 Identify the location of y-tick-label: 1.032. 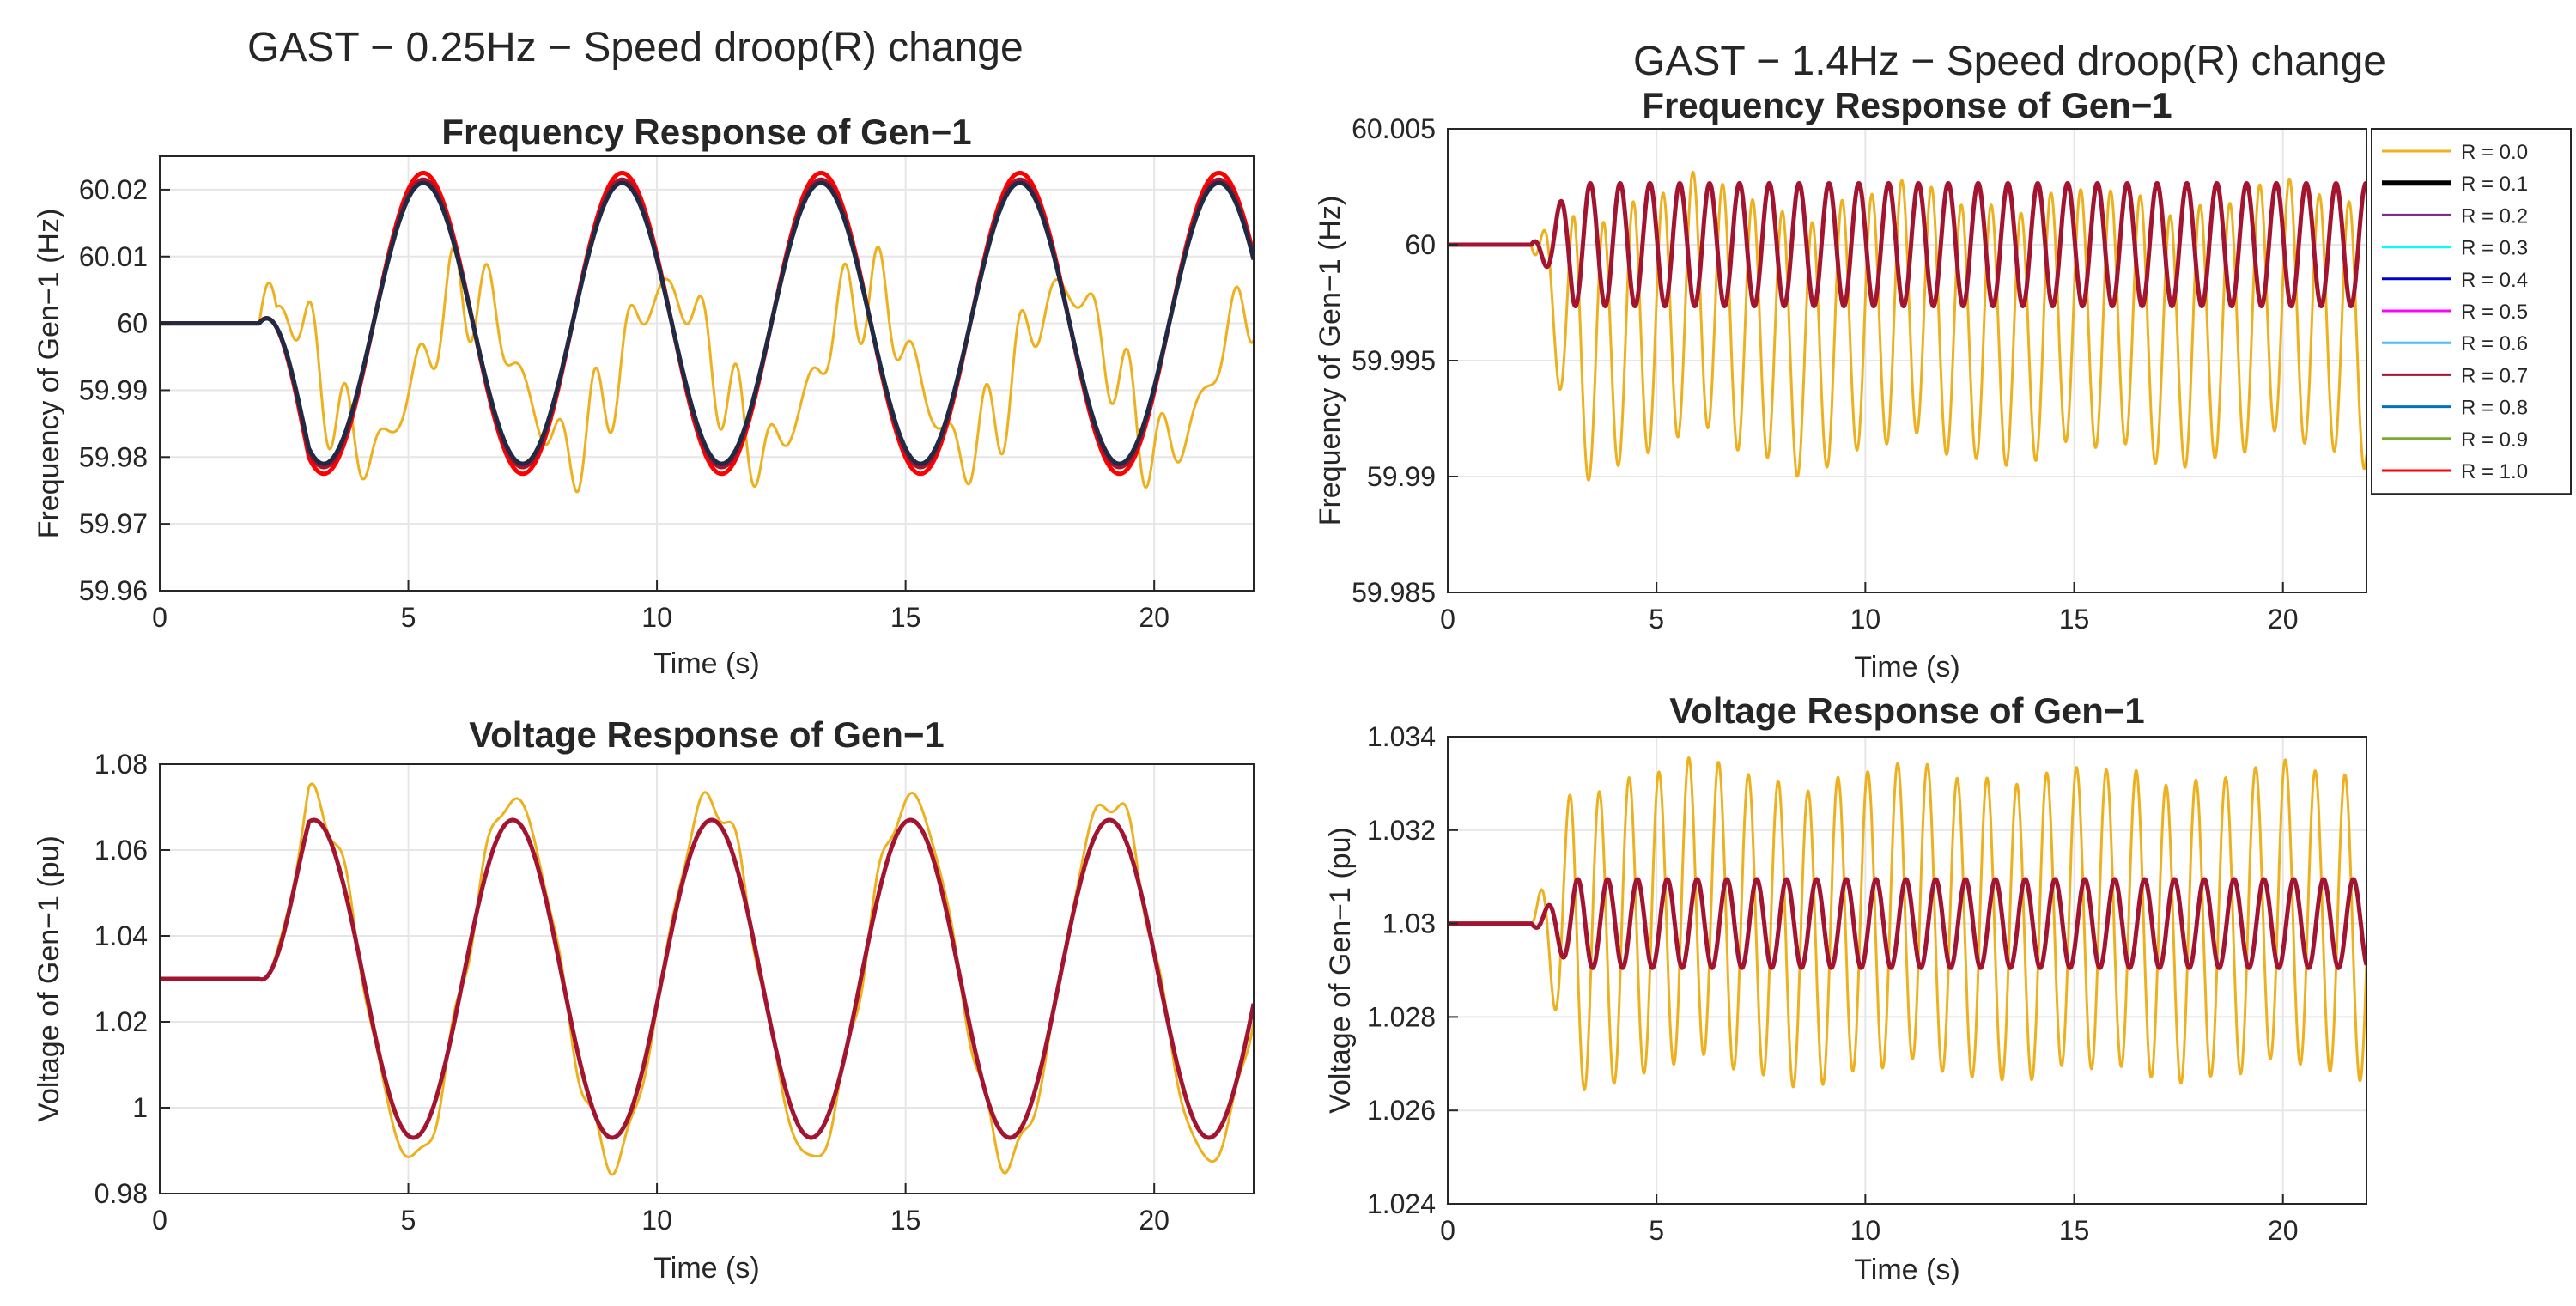
(1401, 830).